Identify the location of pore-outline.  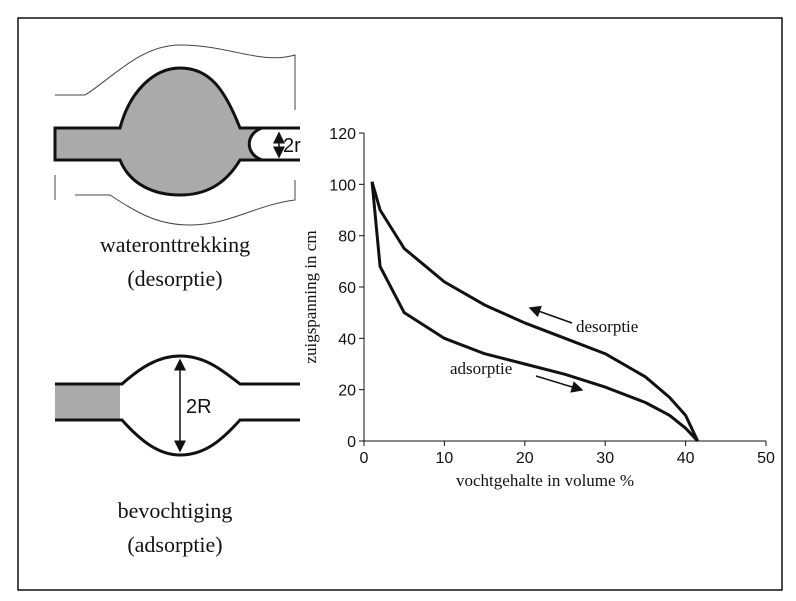
(175, 135).